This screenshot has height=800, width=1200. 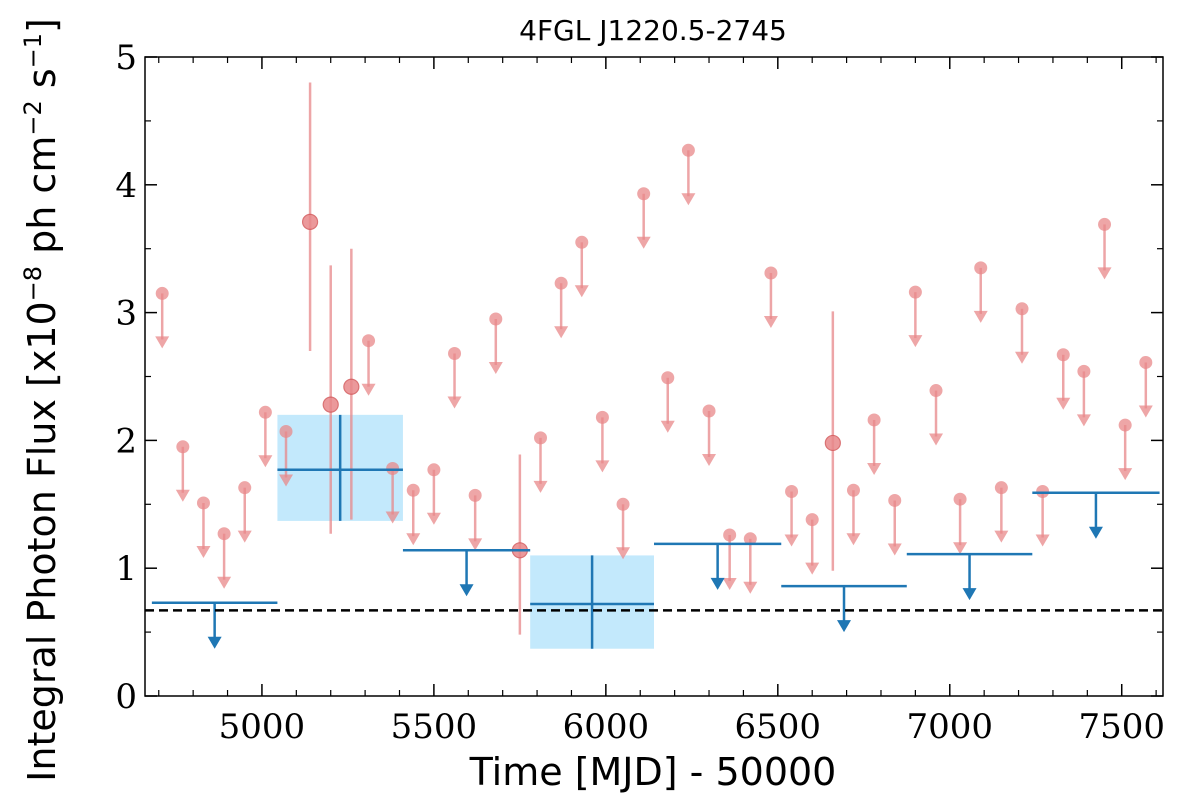 I want to click on y-tick-label: 1, so click(x=126, y=569).